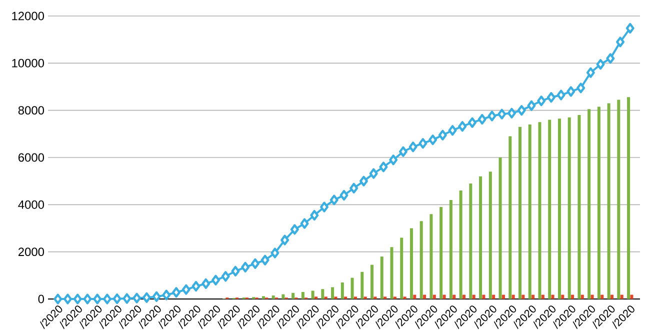  What do you see at coordinates (28, 63) in the screenshot?
I see `y-tick-label: 10000` at bounding box center [28, 63].